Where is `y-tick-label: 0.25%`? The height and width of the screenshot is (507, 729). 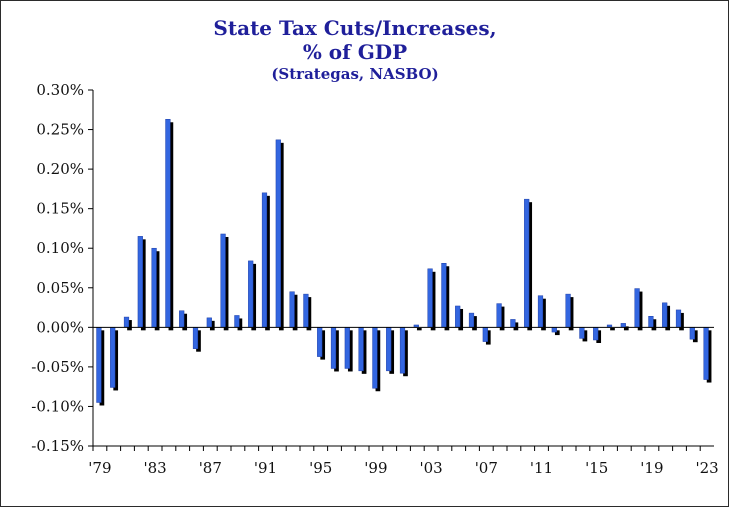 y-tick-label: 0.25% is located at coordinates (60, 130).